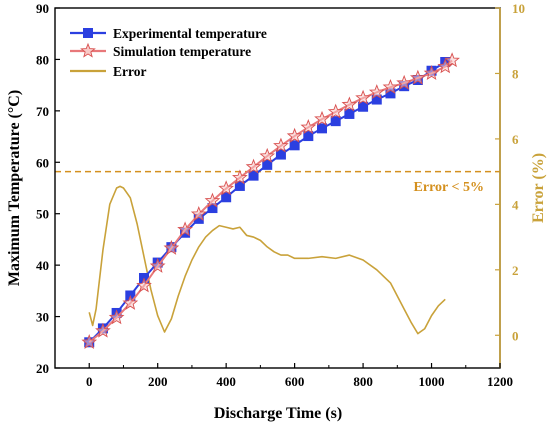 The width and height of the screenshot is (550, 428). I want to click on y-left-tick-label-6: 80, so click(42, 59).